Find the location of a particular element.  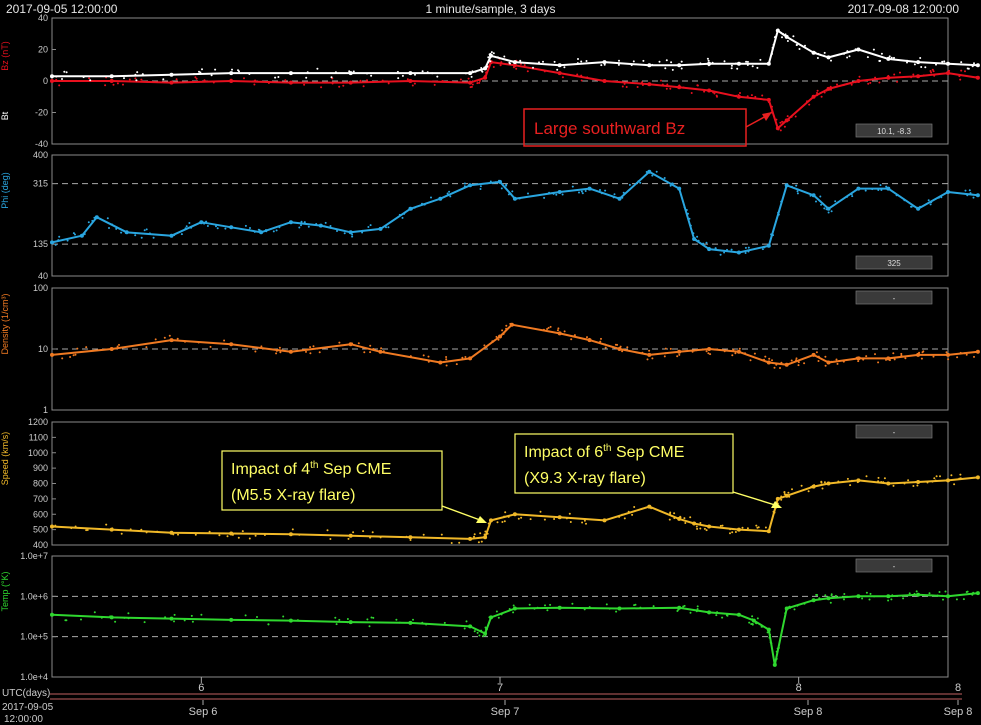

x-tick-label: 7 is located at coordinates (500, 688).